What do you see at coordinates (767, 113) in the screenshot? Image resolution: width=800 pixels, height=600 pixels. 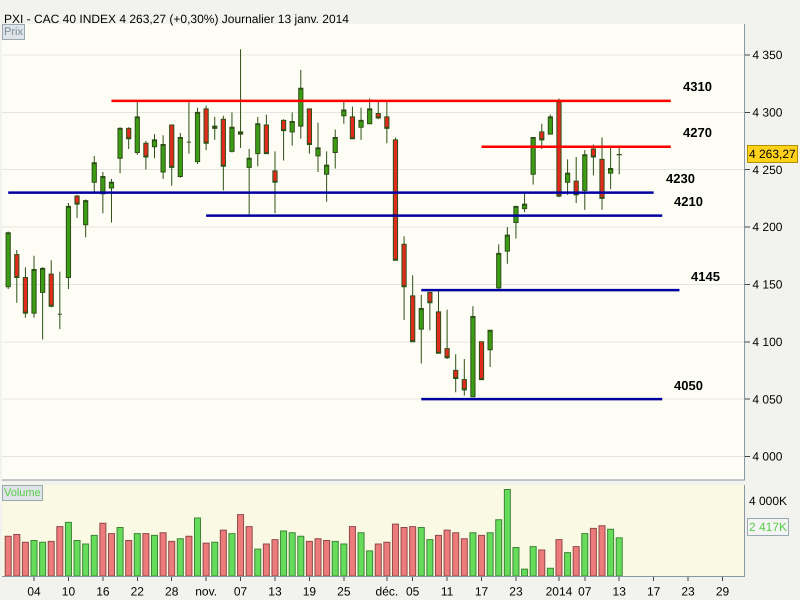 I see `y-tick-label: 4 300` at bounding box center [767, 113].